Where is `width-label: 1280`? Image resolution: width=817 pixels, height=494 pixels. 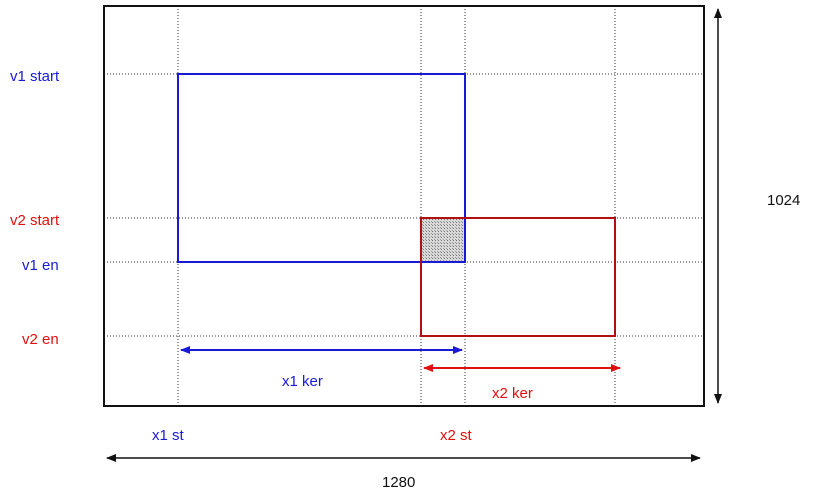
width-label: 1280 is located at coordinates (398, 482).